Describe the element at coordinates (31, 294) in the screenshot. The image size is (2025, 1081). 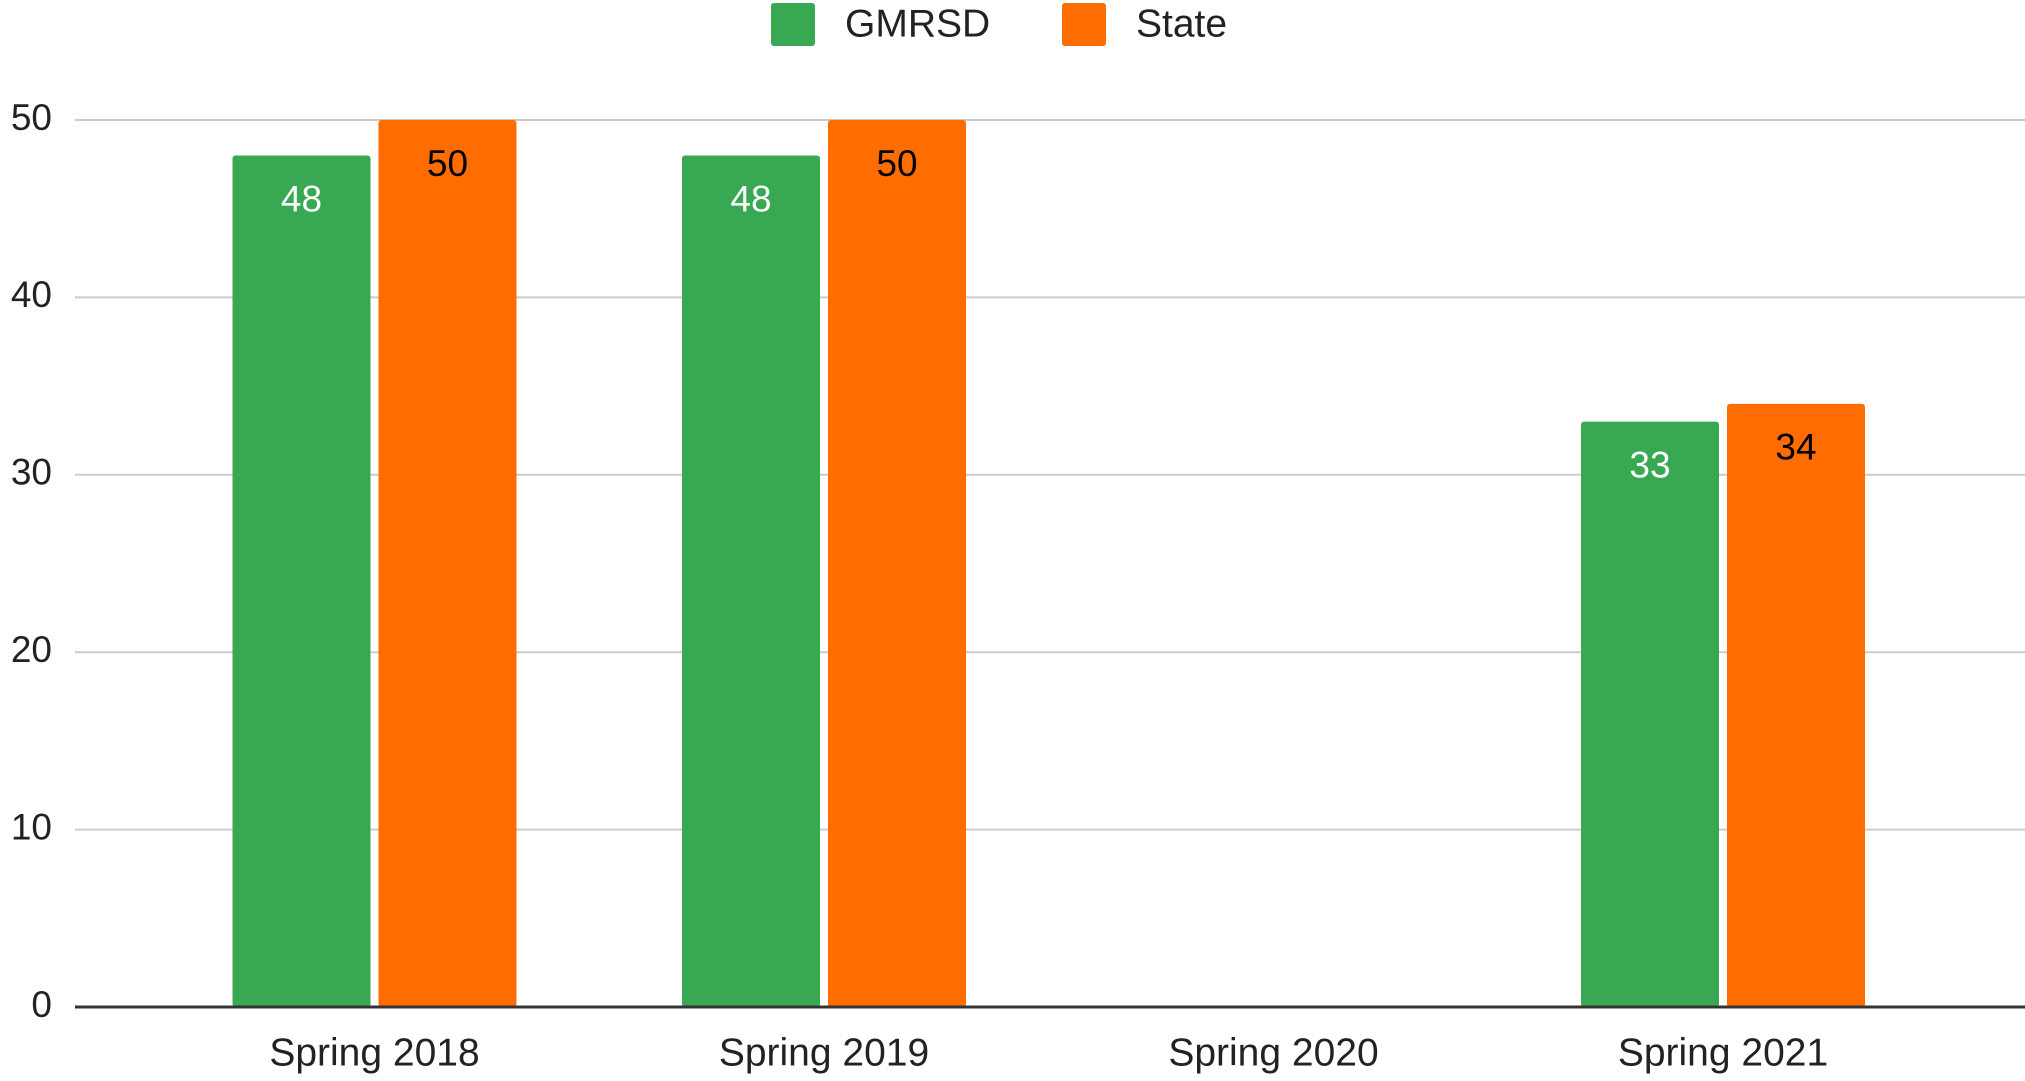
I see `y-tick-label: 40` at that location.